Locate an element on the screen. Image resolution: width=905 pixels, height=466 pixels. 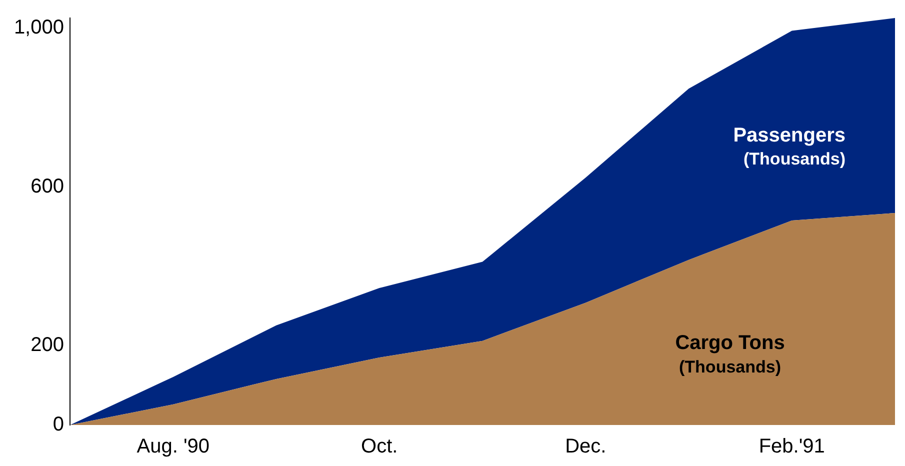
series-label: Passengers (Thousands) is located at coordinates (789, 146).